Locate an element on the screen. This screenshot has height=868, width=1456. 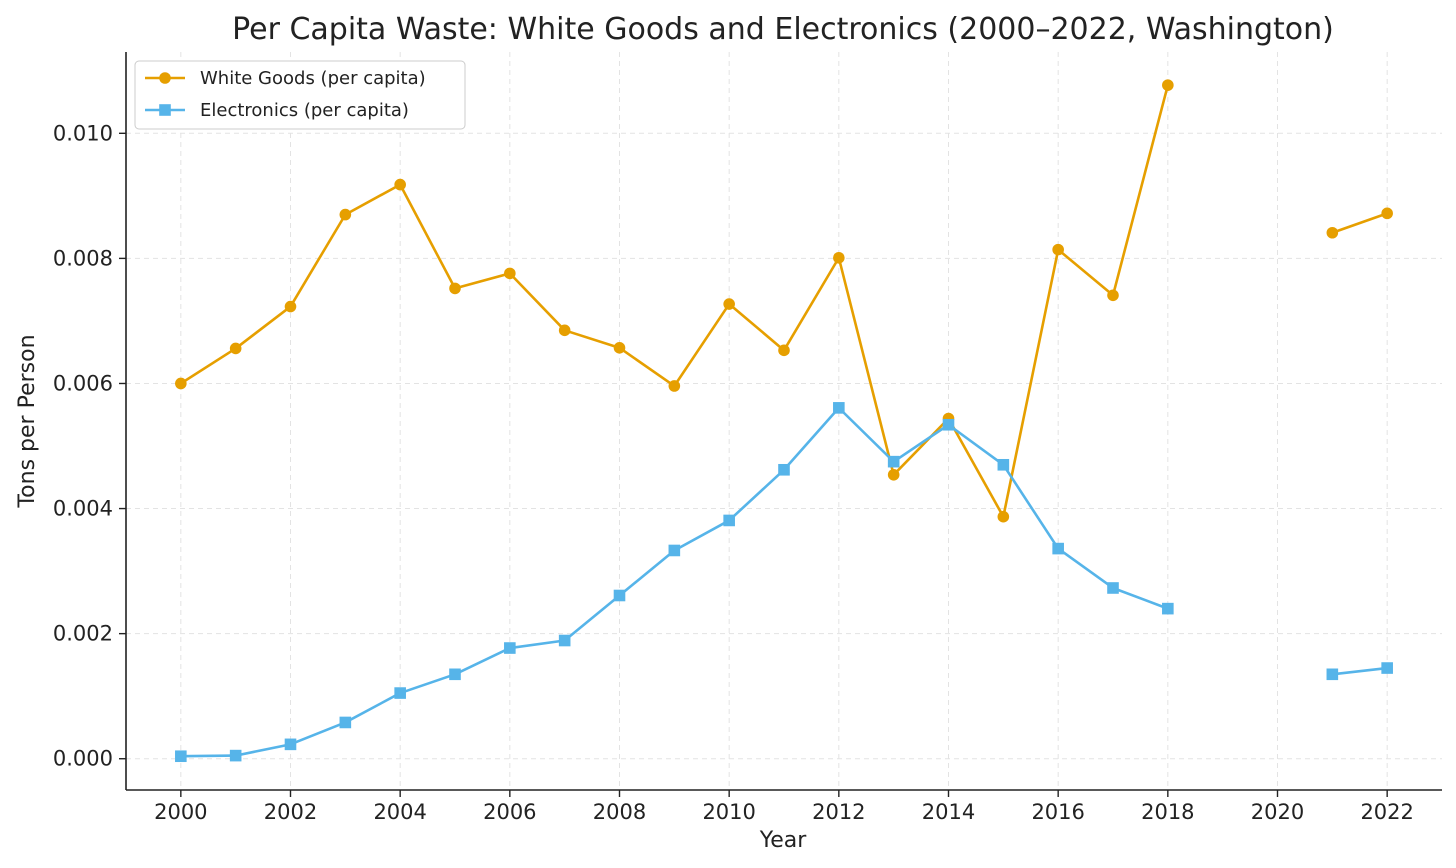
y-tick-label: 0.006 is located at coordinates (83, 383).